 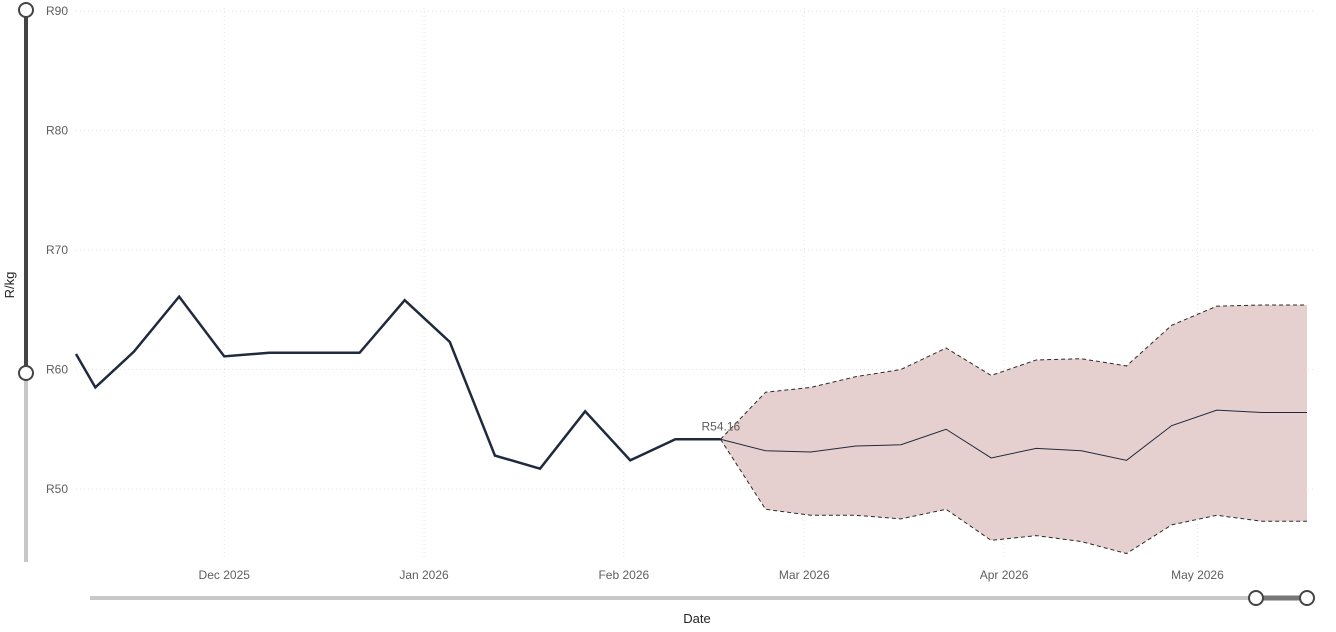 I want to click on forecast-lower-bound, so click(x=1013, y=497).